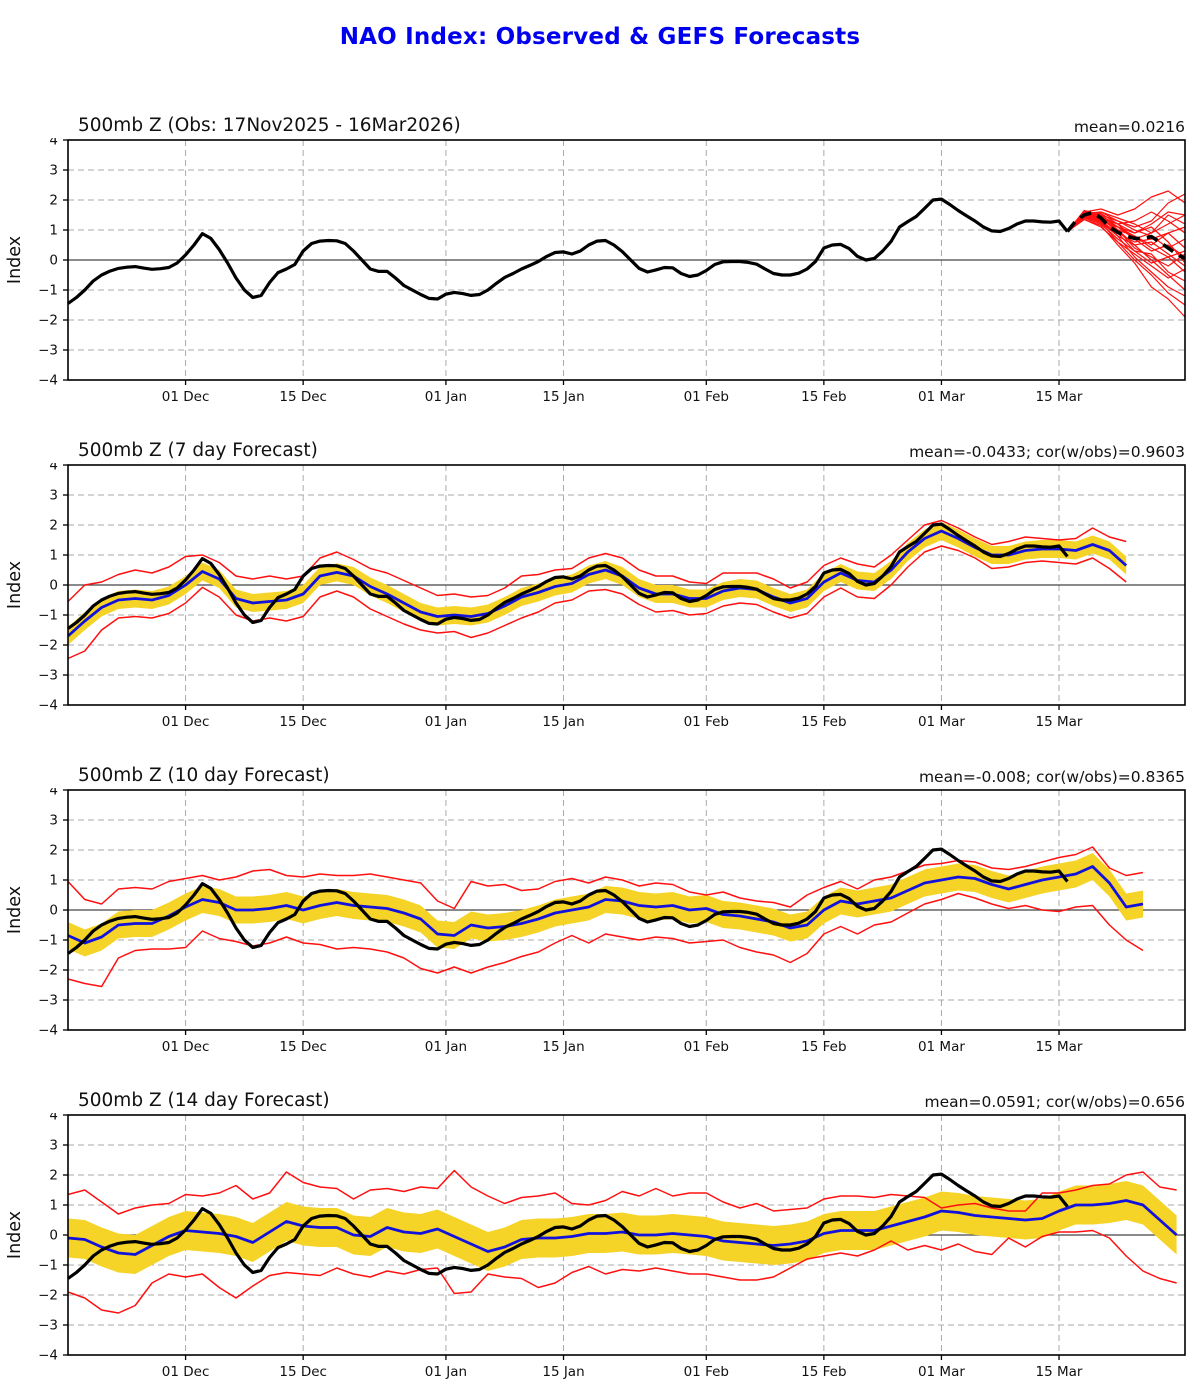 Image resolution: width=1200 pixels, height=1400 pixels. What do you see at coordinates (269, 125) in the screenshot?
I see `panel-observed-title: 500mb Z (Obs: 17Nov2025 - 16Mar2026)` at bounding box center [269, 125].